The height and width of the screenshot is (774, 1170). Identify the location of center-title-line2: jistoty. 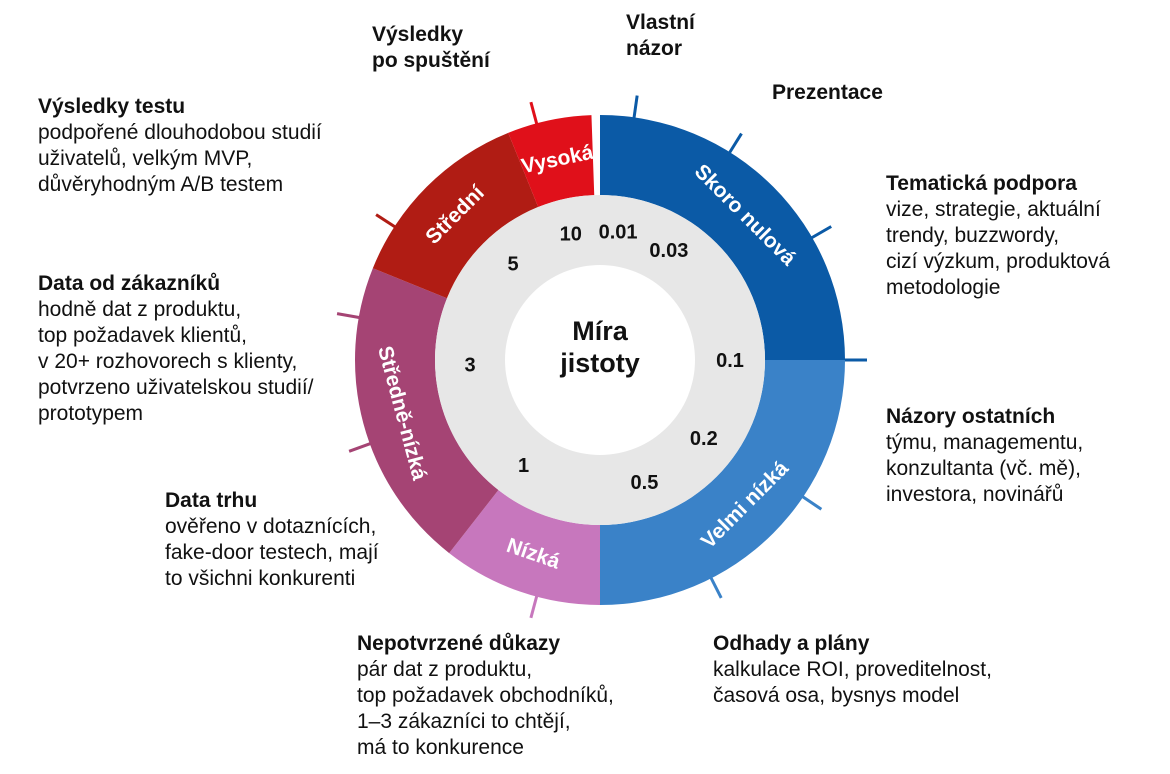
(599, 363).